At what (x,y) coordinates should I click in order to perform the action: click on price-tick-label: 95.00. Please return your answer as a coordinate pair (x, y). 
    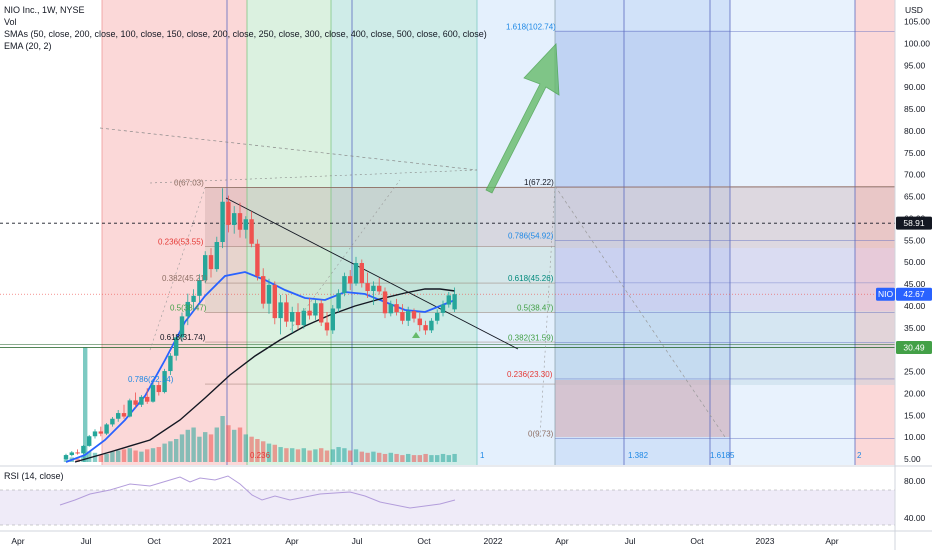
    Looking at the image, I should click on (915, 65).